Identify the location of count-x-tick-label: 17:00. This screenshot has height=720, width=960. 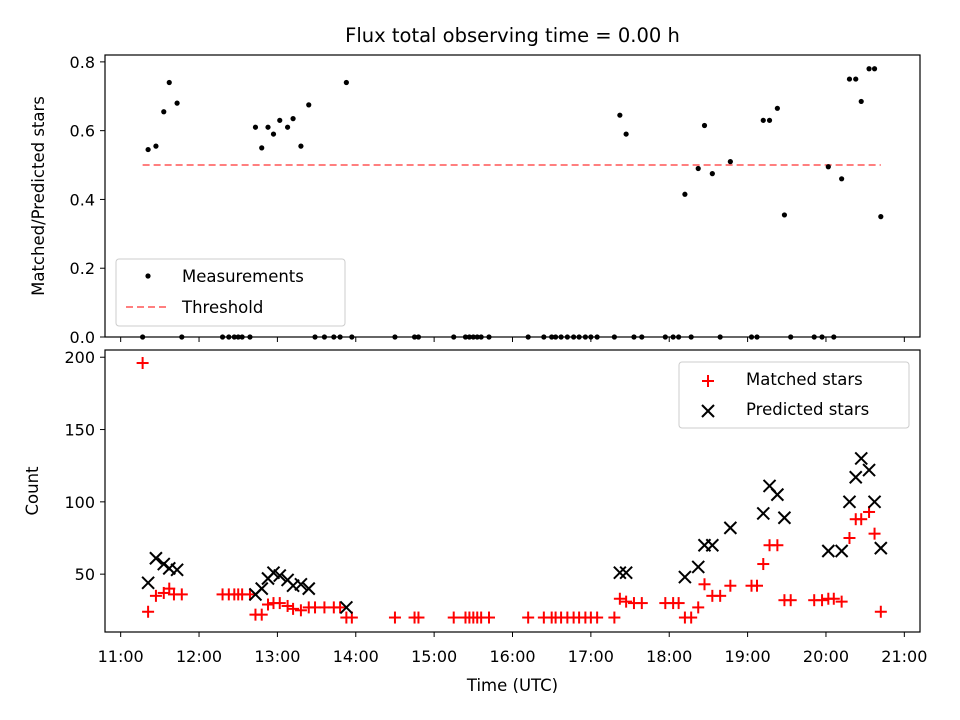
(591, 656).